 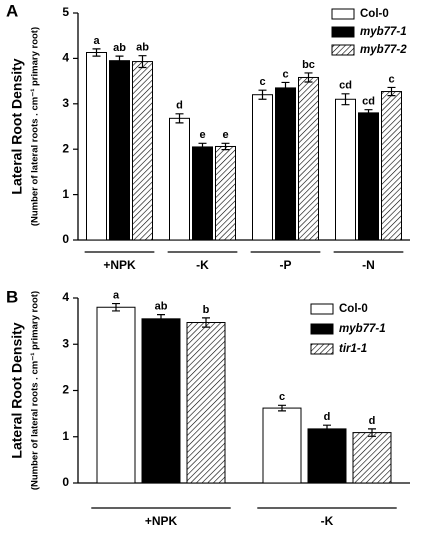 What do you see at coordinates (383, 50) in the screenshot?
I see `legend-label: myb77-2` at bounding box center [383, 50].